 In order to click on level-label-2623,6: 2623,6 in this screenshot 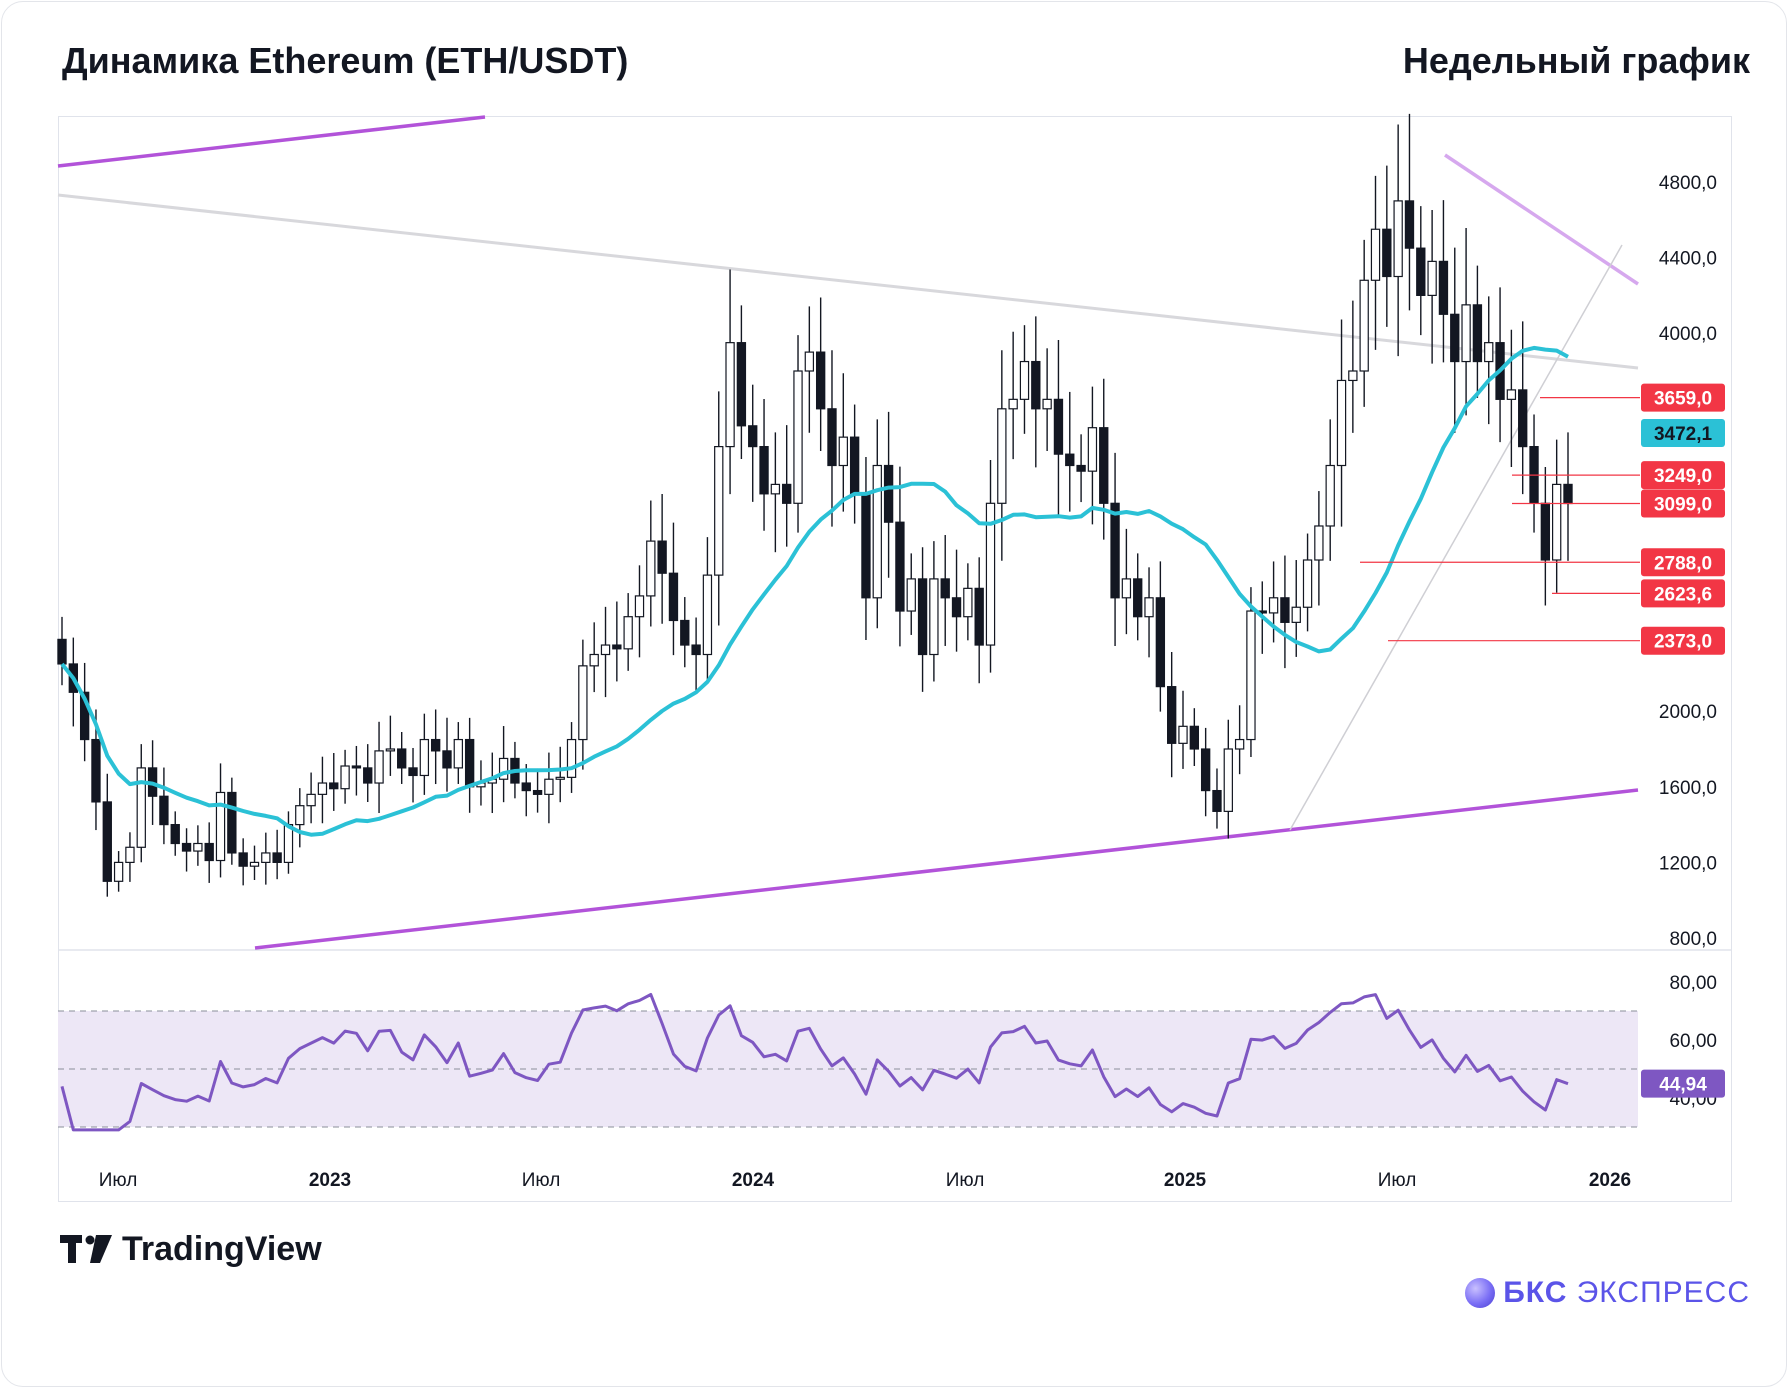, I will do `click(1683, 594)`.